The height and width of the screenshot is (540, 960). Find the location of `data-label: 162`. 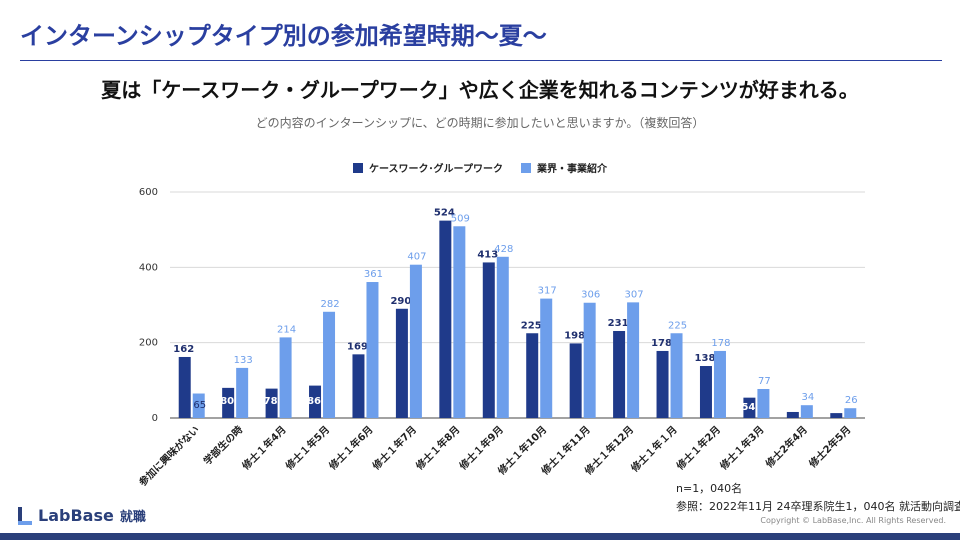

data-label: 162 is located at coordinates (183, 349).